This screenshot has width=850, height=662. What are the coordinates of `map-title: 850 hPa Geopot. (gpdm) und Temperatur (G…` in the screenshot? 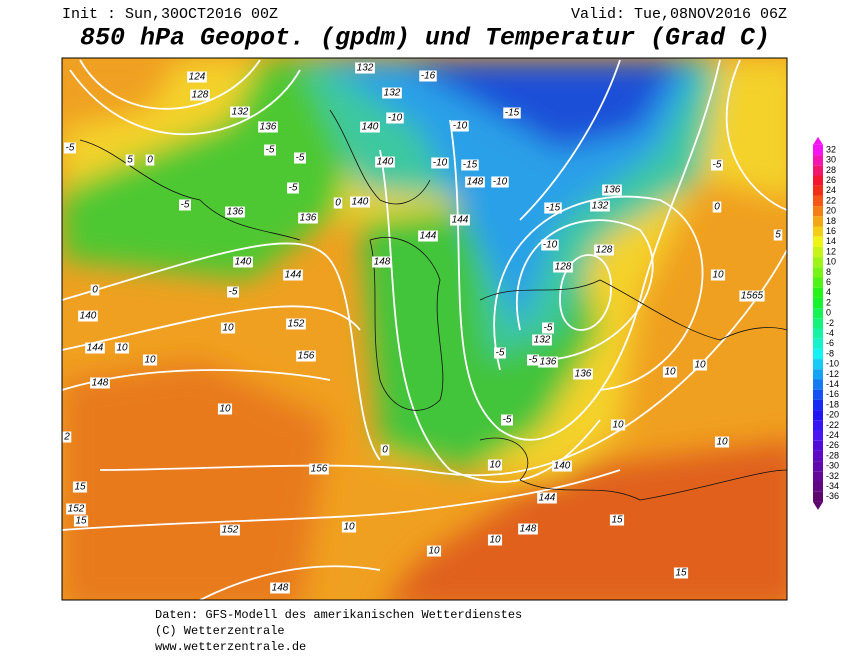 It's located at (425, 38).